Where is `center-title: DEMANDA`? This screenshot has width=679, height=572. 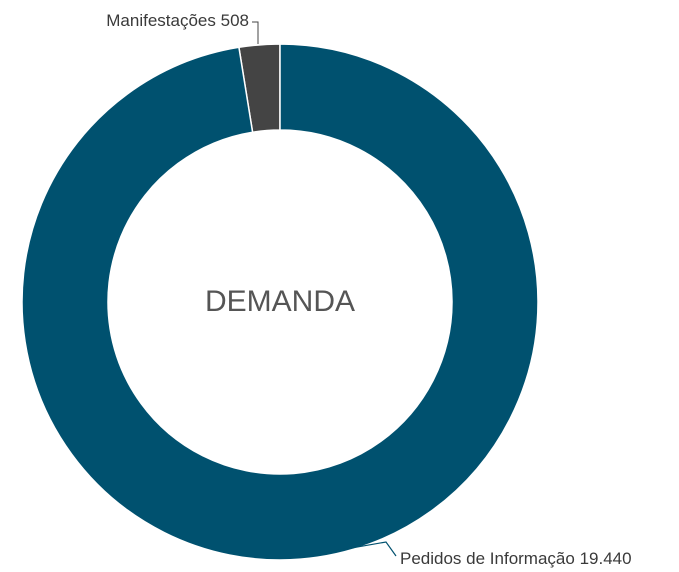
center-title: DEMANDA is located at coordinates (280, 301).